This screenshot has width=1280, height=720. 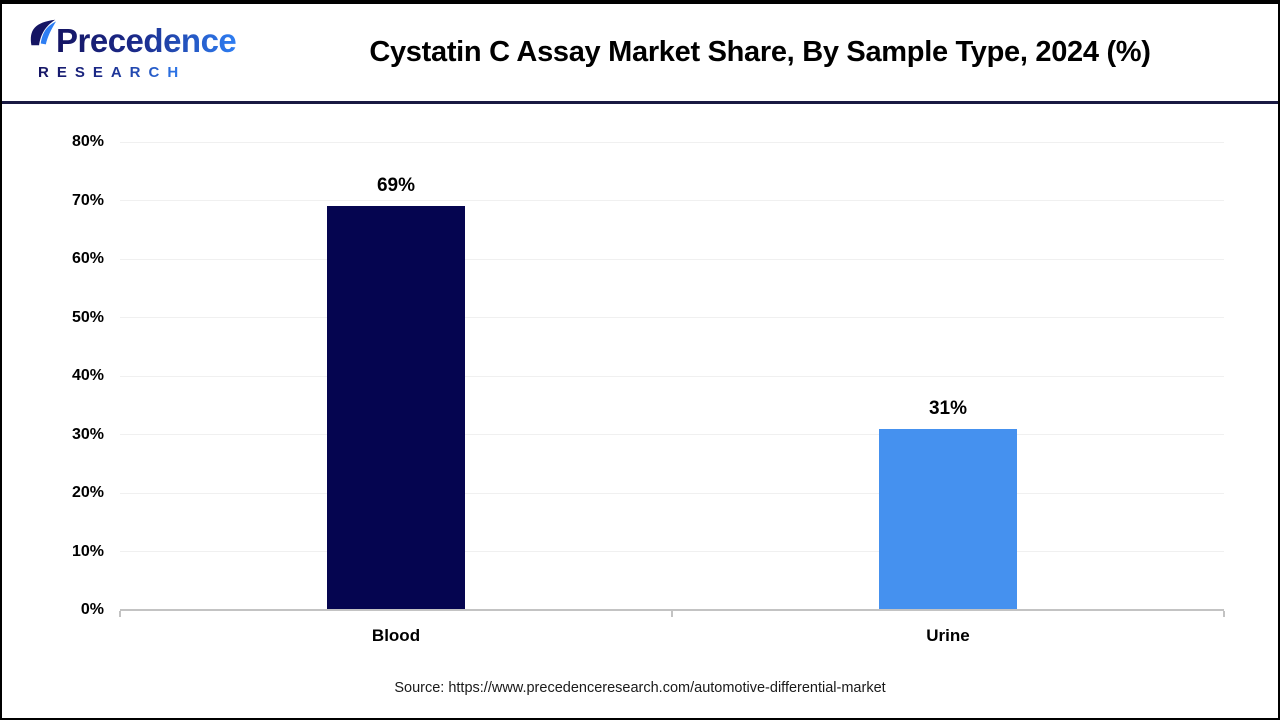 What do you see at coordinates (146, 40) in the screenshot?
I see `logo-text-precedence: Precedence` at bounding box center [146, 40].